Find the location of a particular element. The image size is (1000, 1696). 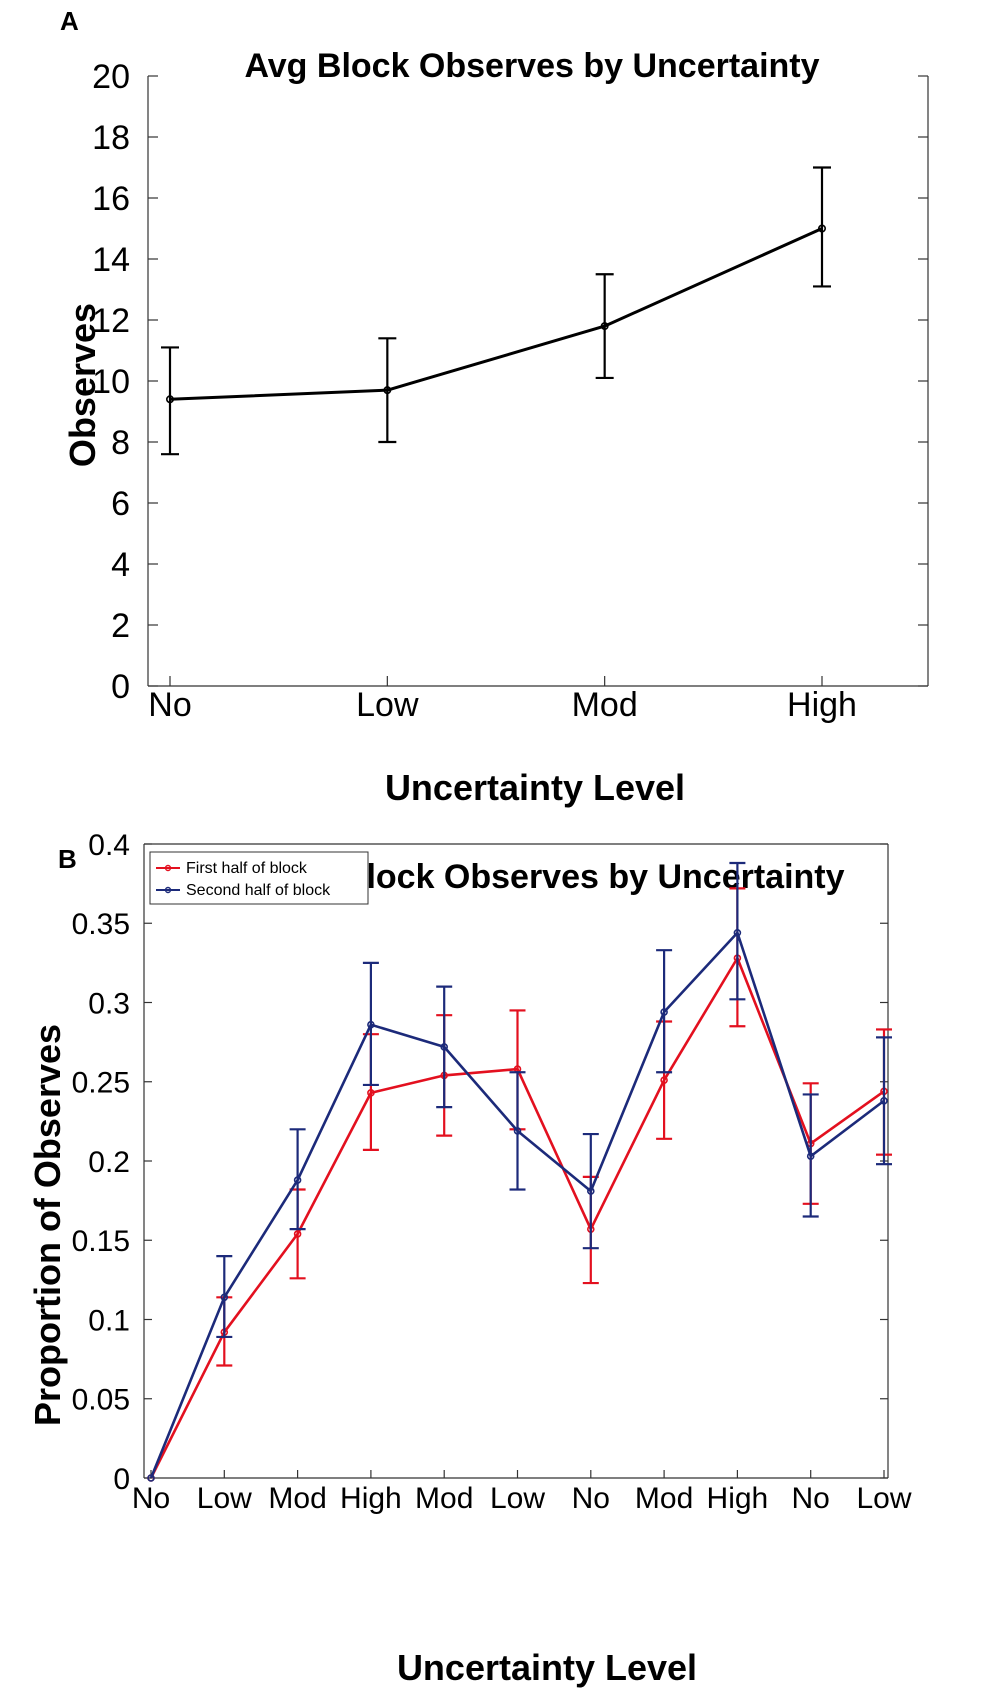

y-tick-label: 0.35 is located at coordinates (101, 924).